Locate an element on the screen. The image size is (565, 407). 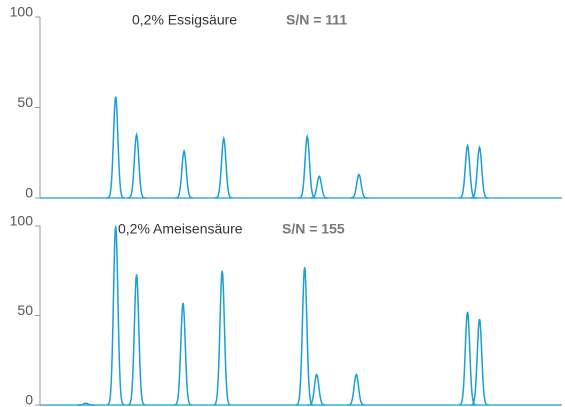
chart-title: 0,2% Essigsäure is located at coordinates (184, 20).